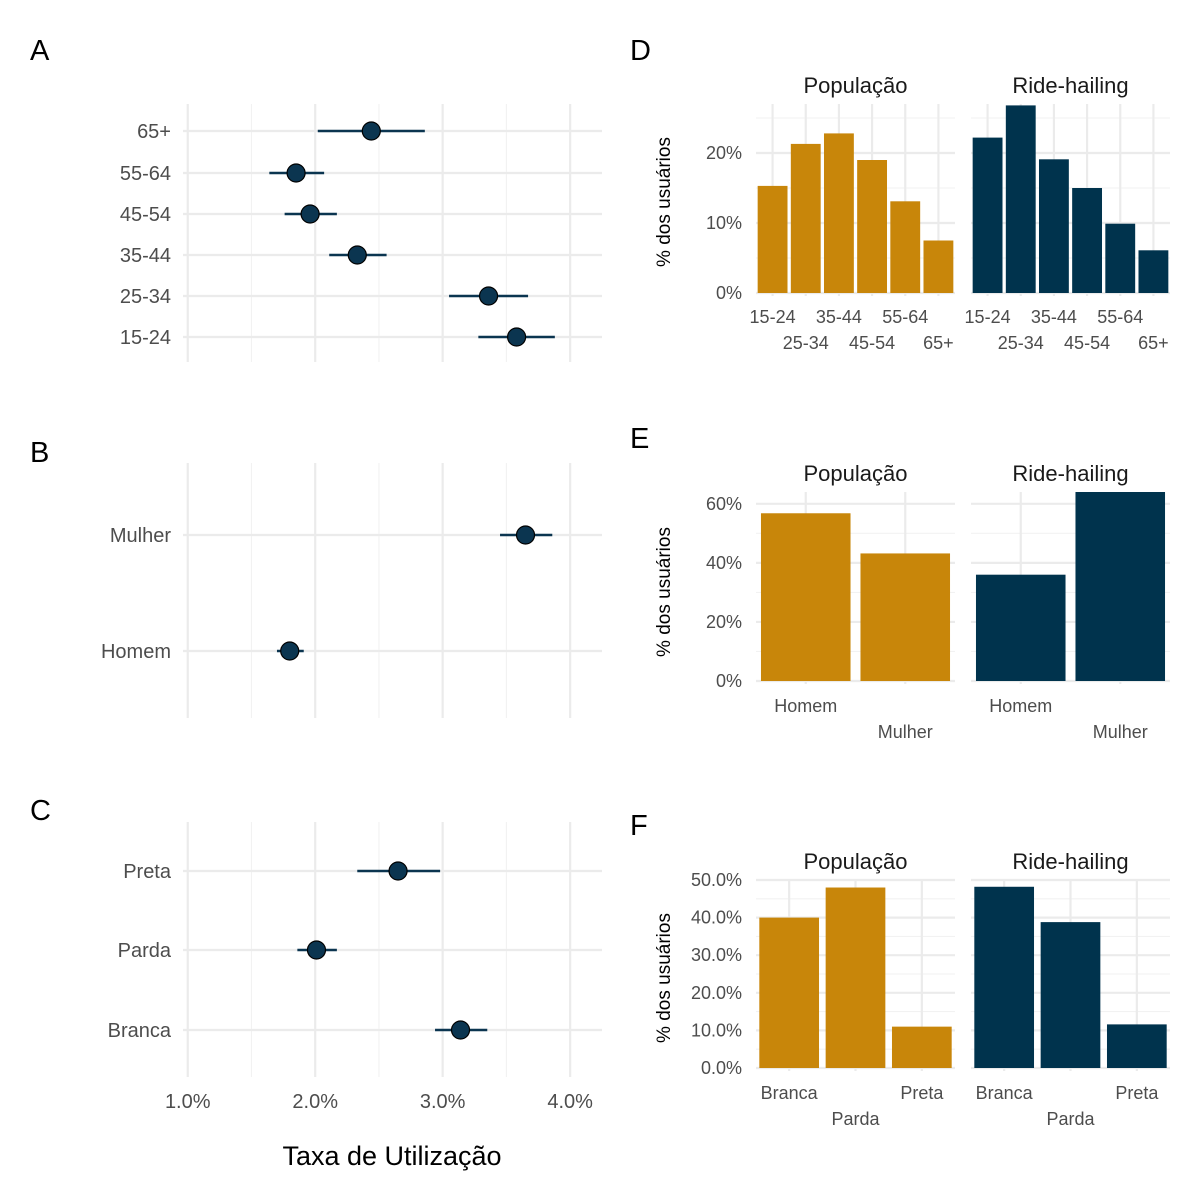 This screenshot has width=1200, height=1200. Describe the element at coordinates (1070, 85) in the screenshot. I see `facet-title-d: Ride-hailing` at that location.